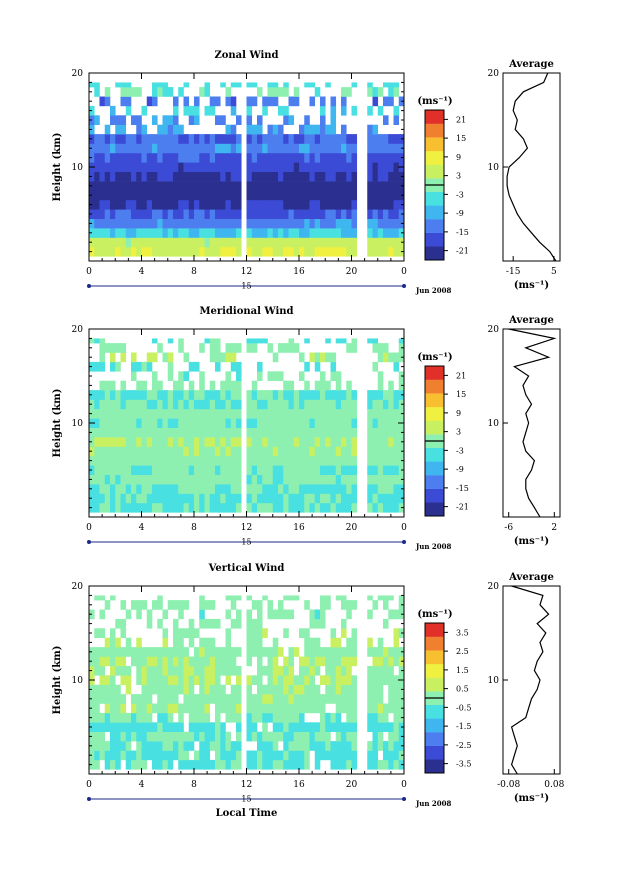 This screenshot has height=873, width=627. I want to click on x-tick-label: 4, so click(142, 528).